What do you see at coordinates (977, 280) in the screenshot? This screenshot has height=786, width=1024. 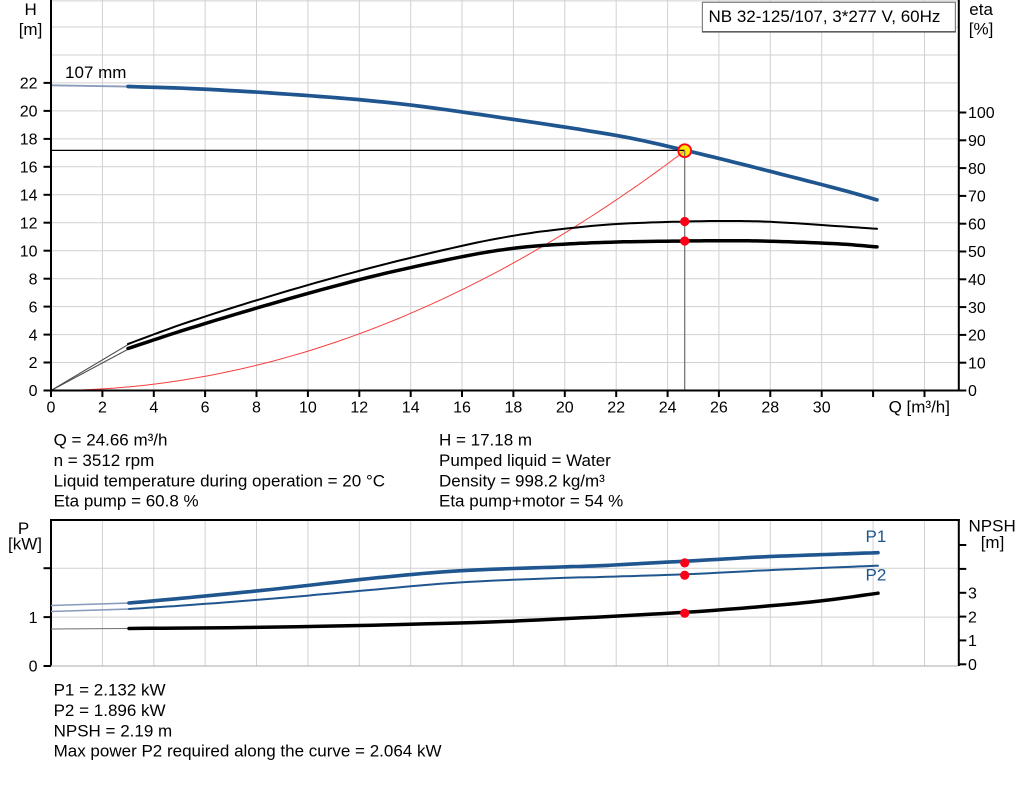 I see `svg-text: 40` at bounding box center [977, 280].